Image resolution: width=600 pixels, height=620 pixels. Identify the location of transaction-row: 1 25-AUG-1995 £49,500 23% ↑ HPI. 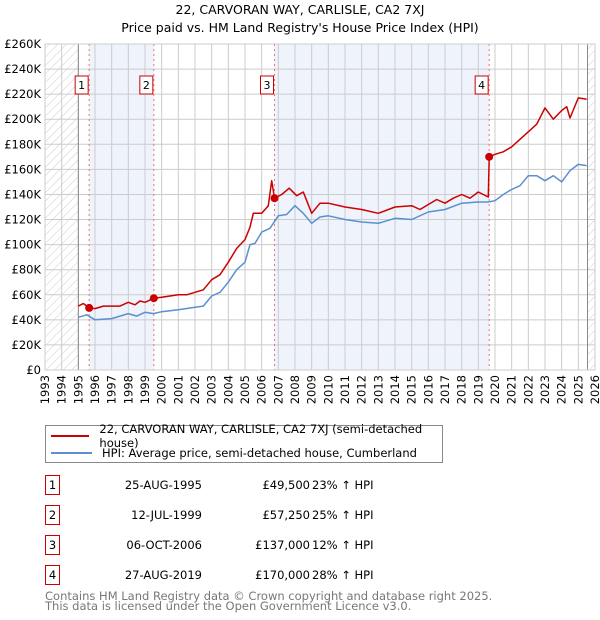
(255, 485).